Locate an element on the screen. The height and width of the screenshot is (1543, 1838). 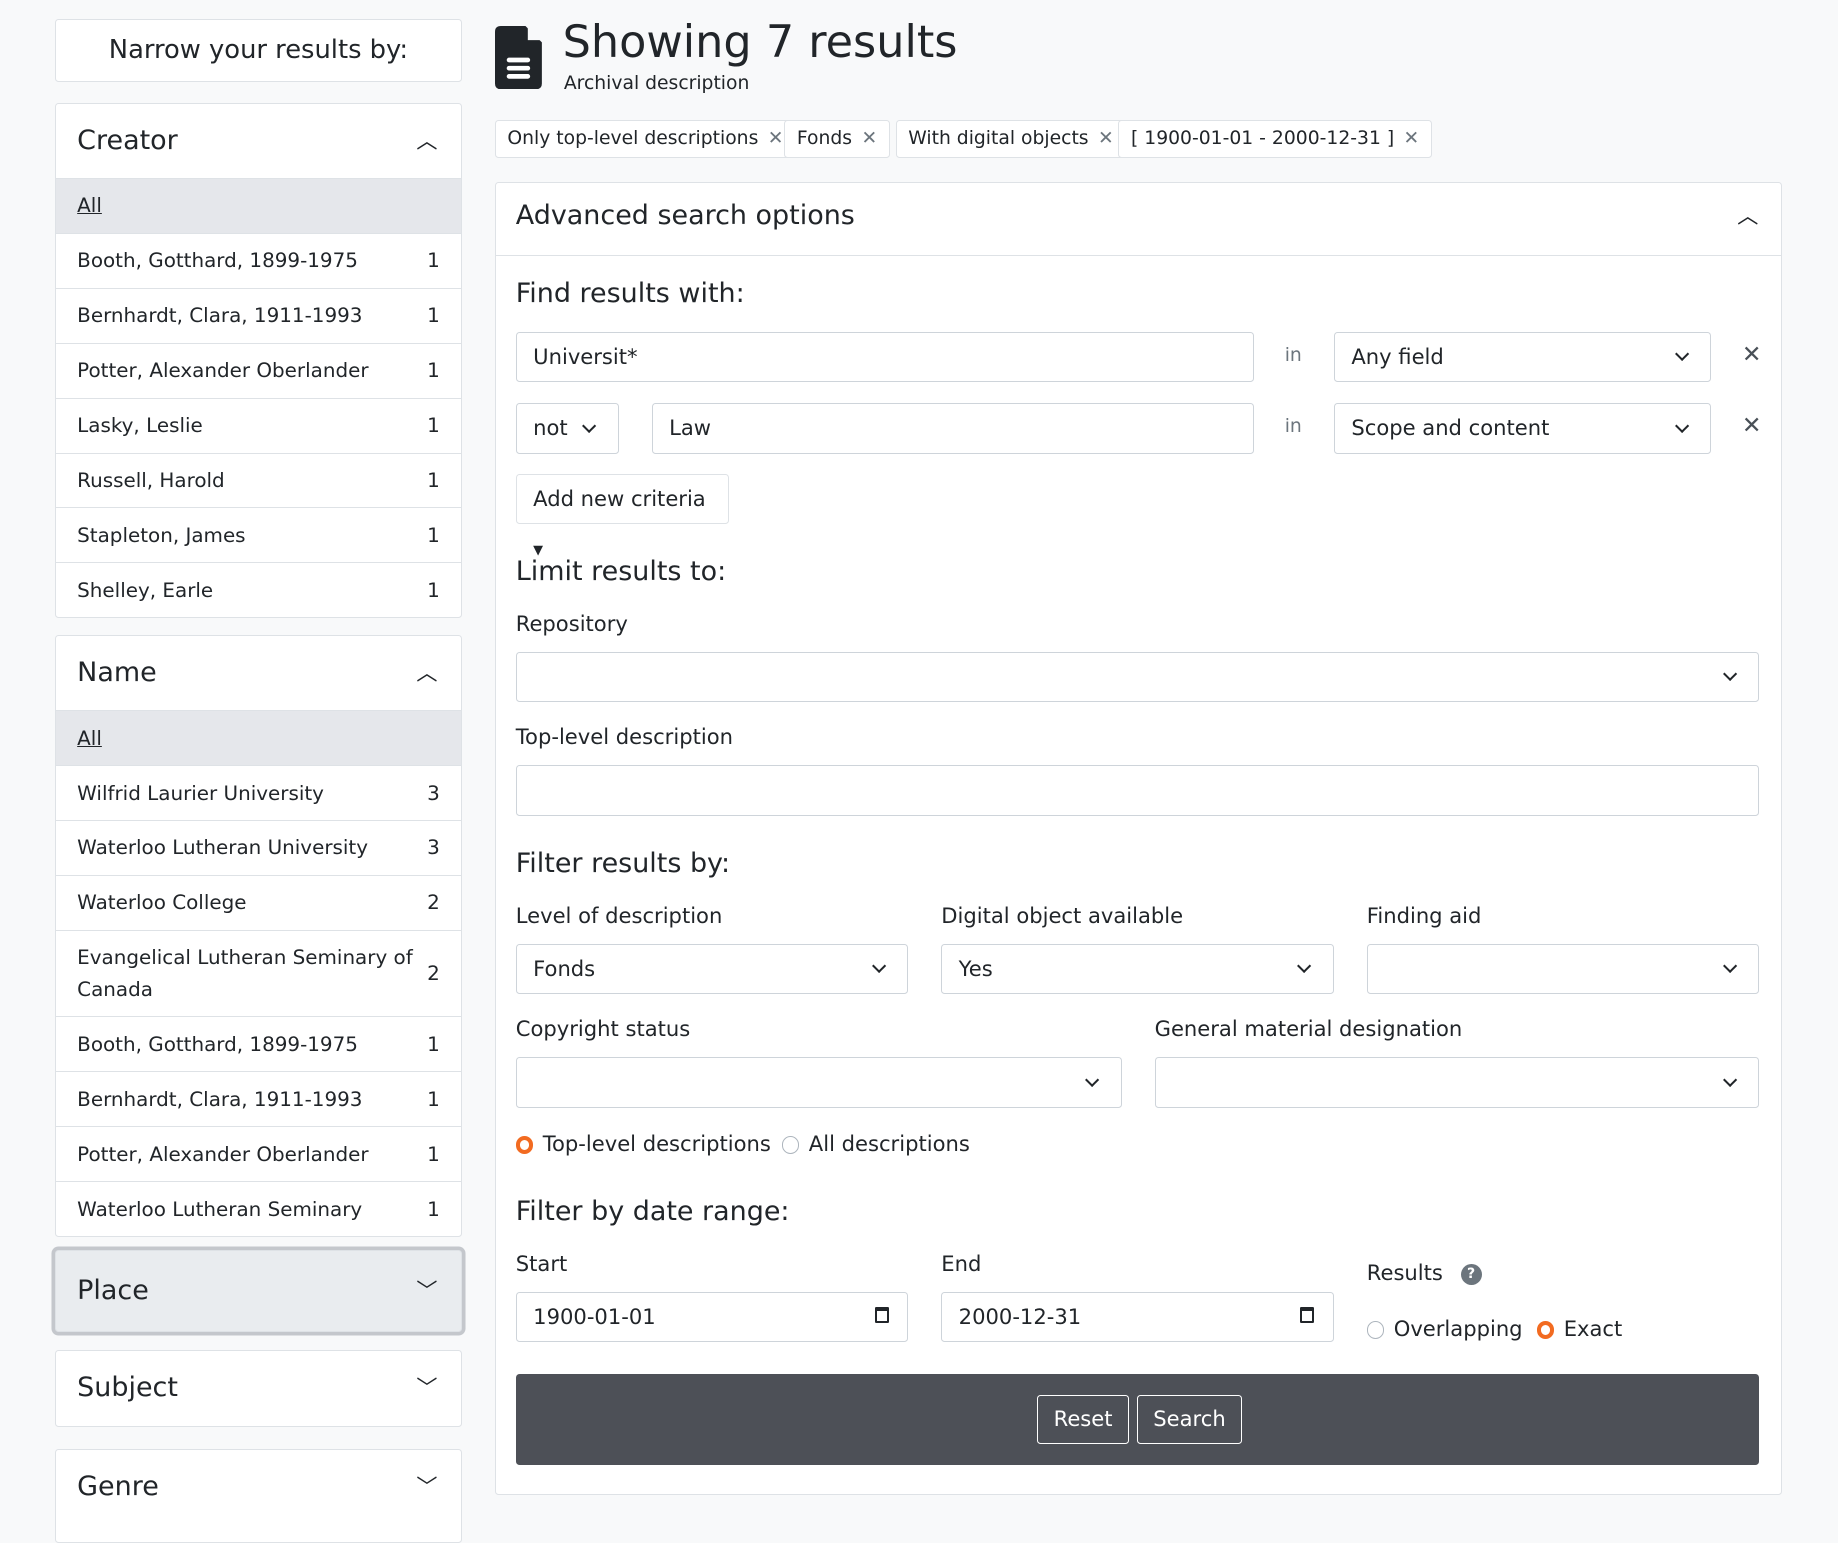
radio-exact: Exact is located at coordinates (1579, 1329).